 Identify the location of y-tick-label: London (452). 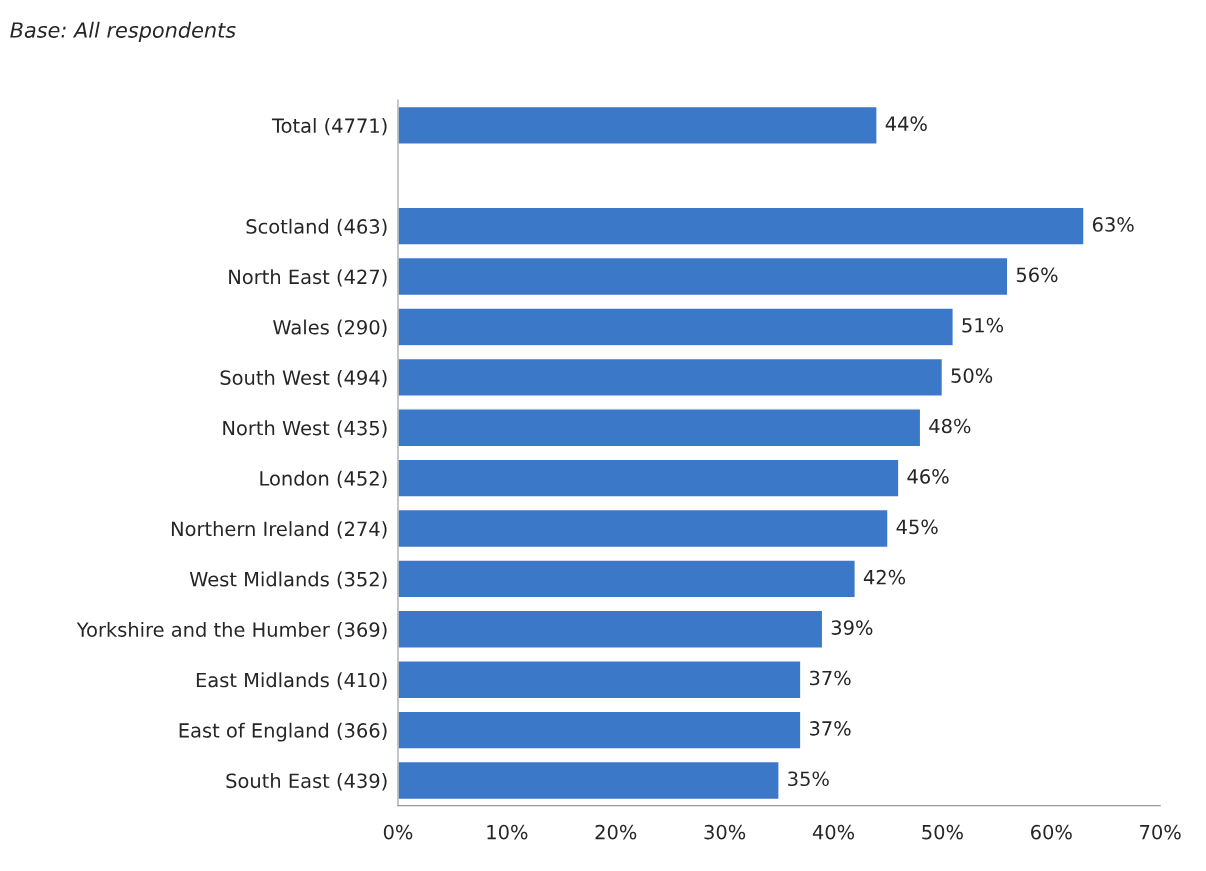
(323, 479).